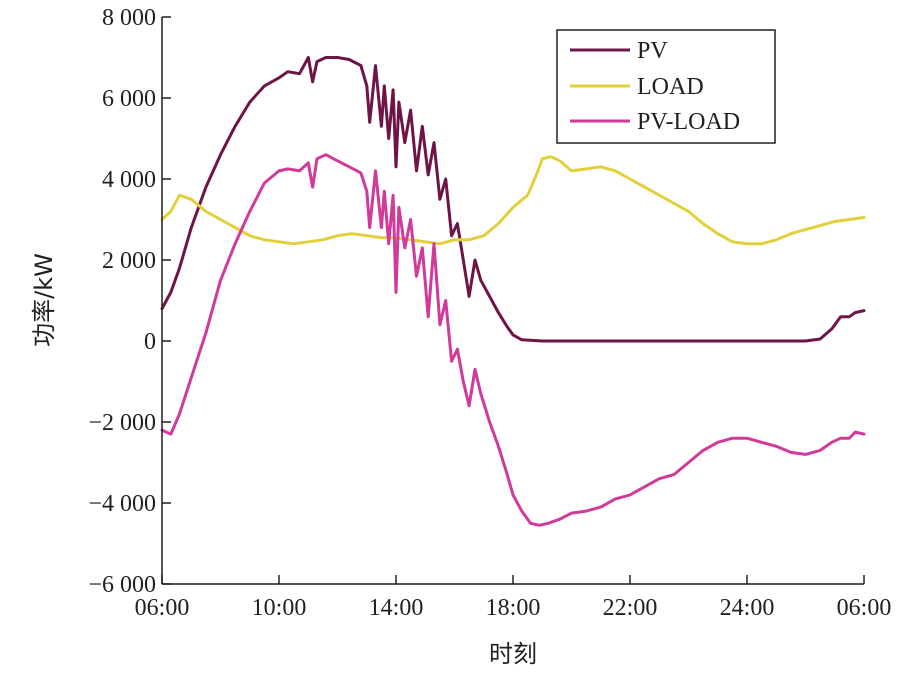 The width and height of the screenshot is (922, 674). I want to click on y-tick-label: −4 000, so click(122, 504).